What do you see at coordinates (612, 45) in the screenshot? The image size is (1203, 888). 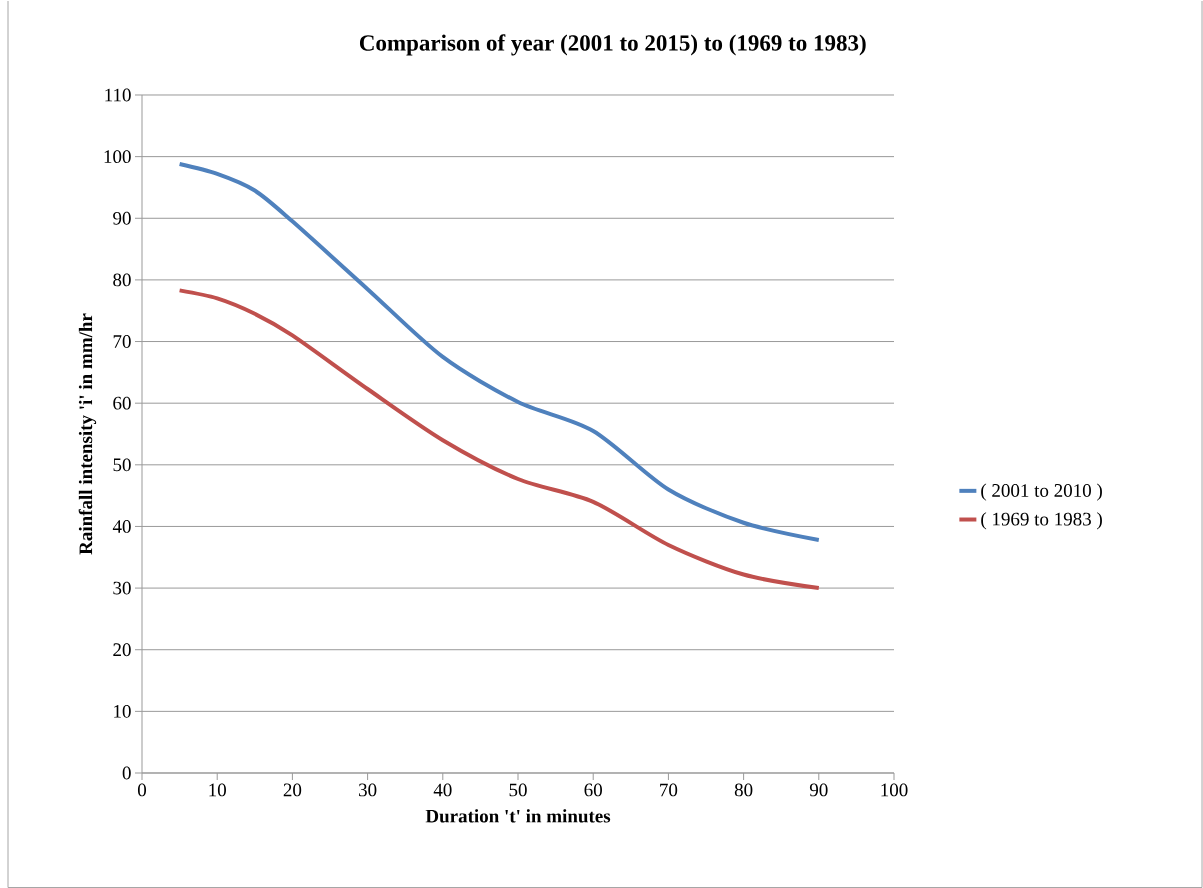 I see `chart-title: Comparison of year (2001 to 2015) to (1969 to 1983)` at bounding box center [612, 45].